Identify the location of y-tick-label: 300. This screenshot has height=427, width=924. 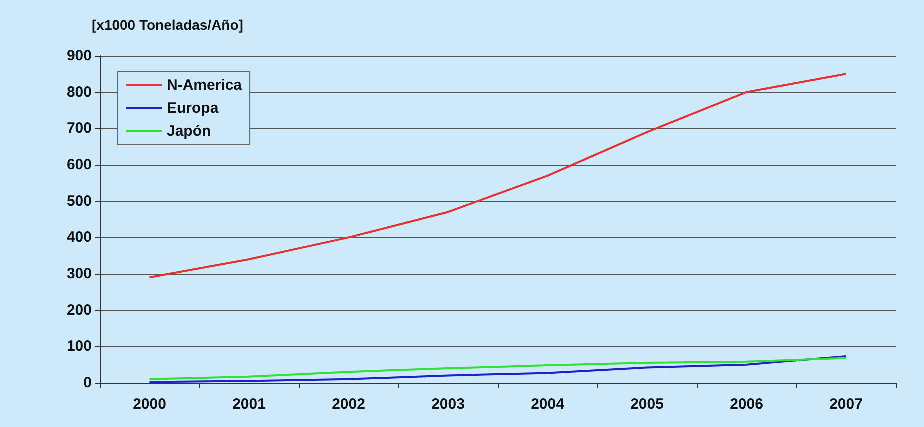
(79, 274).